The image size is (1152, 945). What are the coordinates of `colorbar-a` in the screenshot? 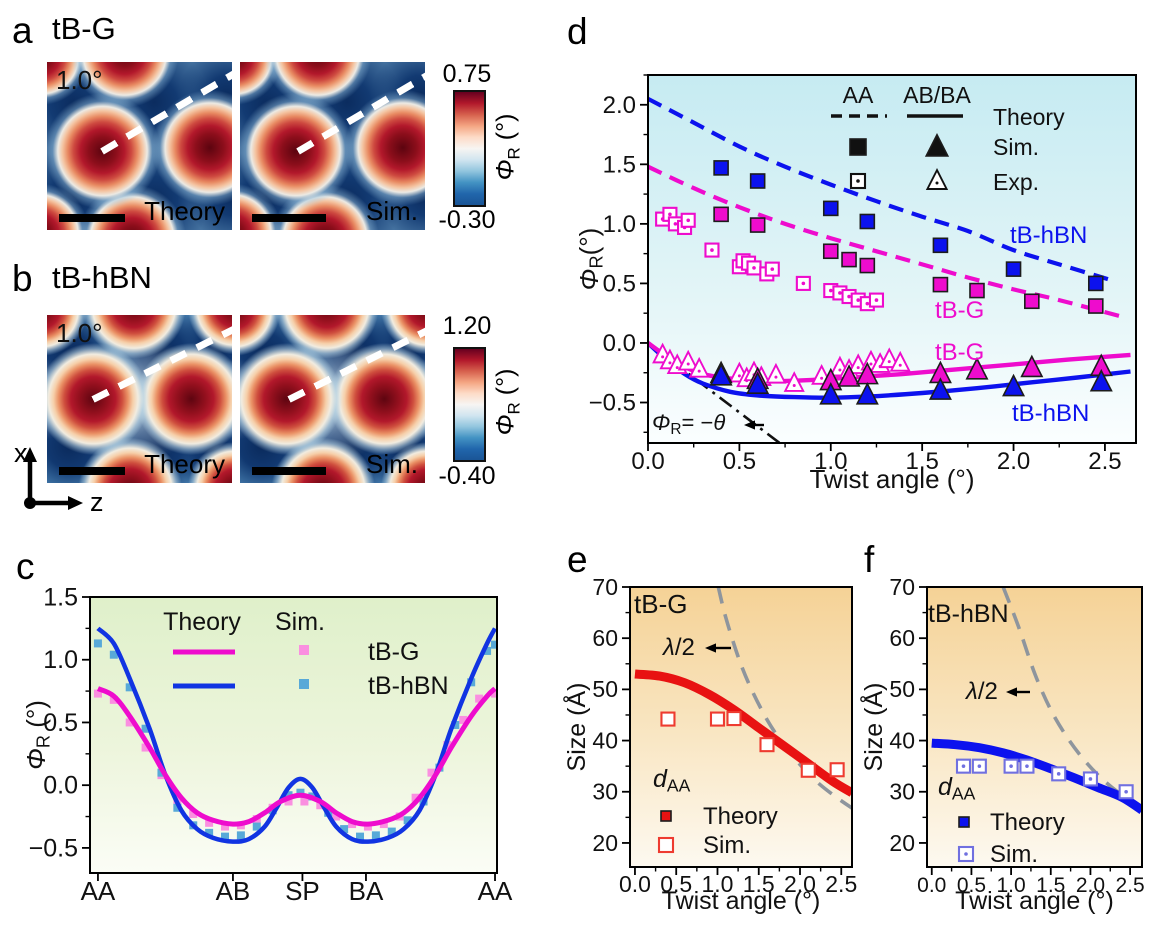 It's located at (469, 148).